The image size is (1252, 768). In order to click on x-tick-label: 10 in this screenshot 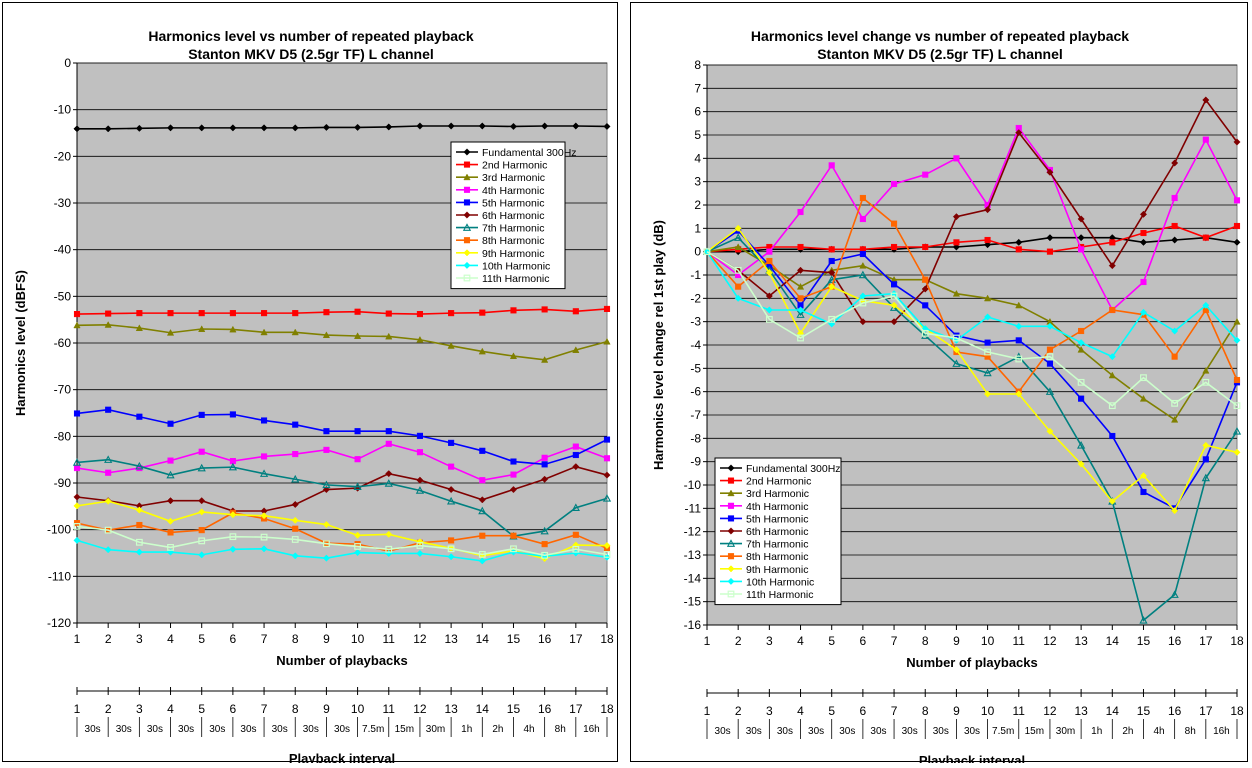, I will do `click(358, 639)`.